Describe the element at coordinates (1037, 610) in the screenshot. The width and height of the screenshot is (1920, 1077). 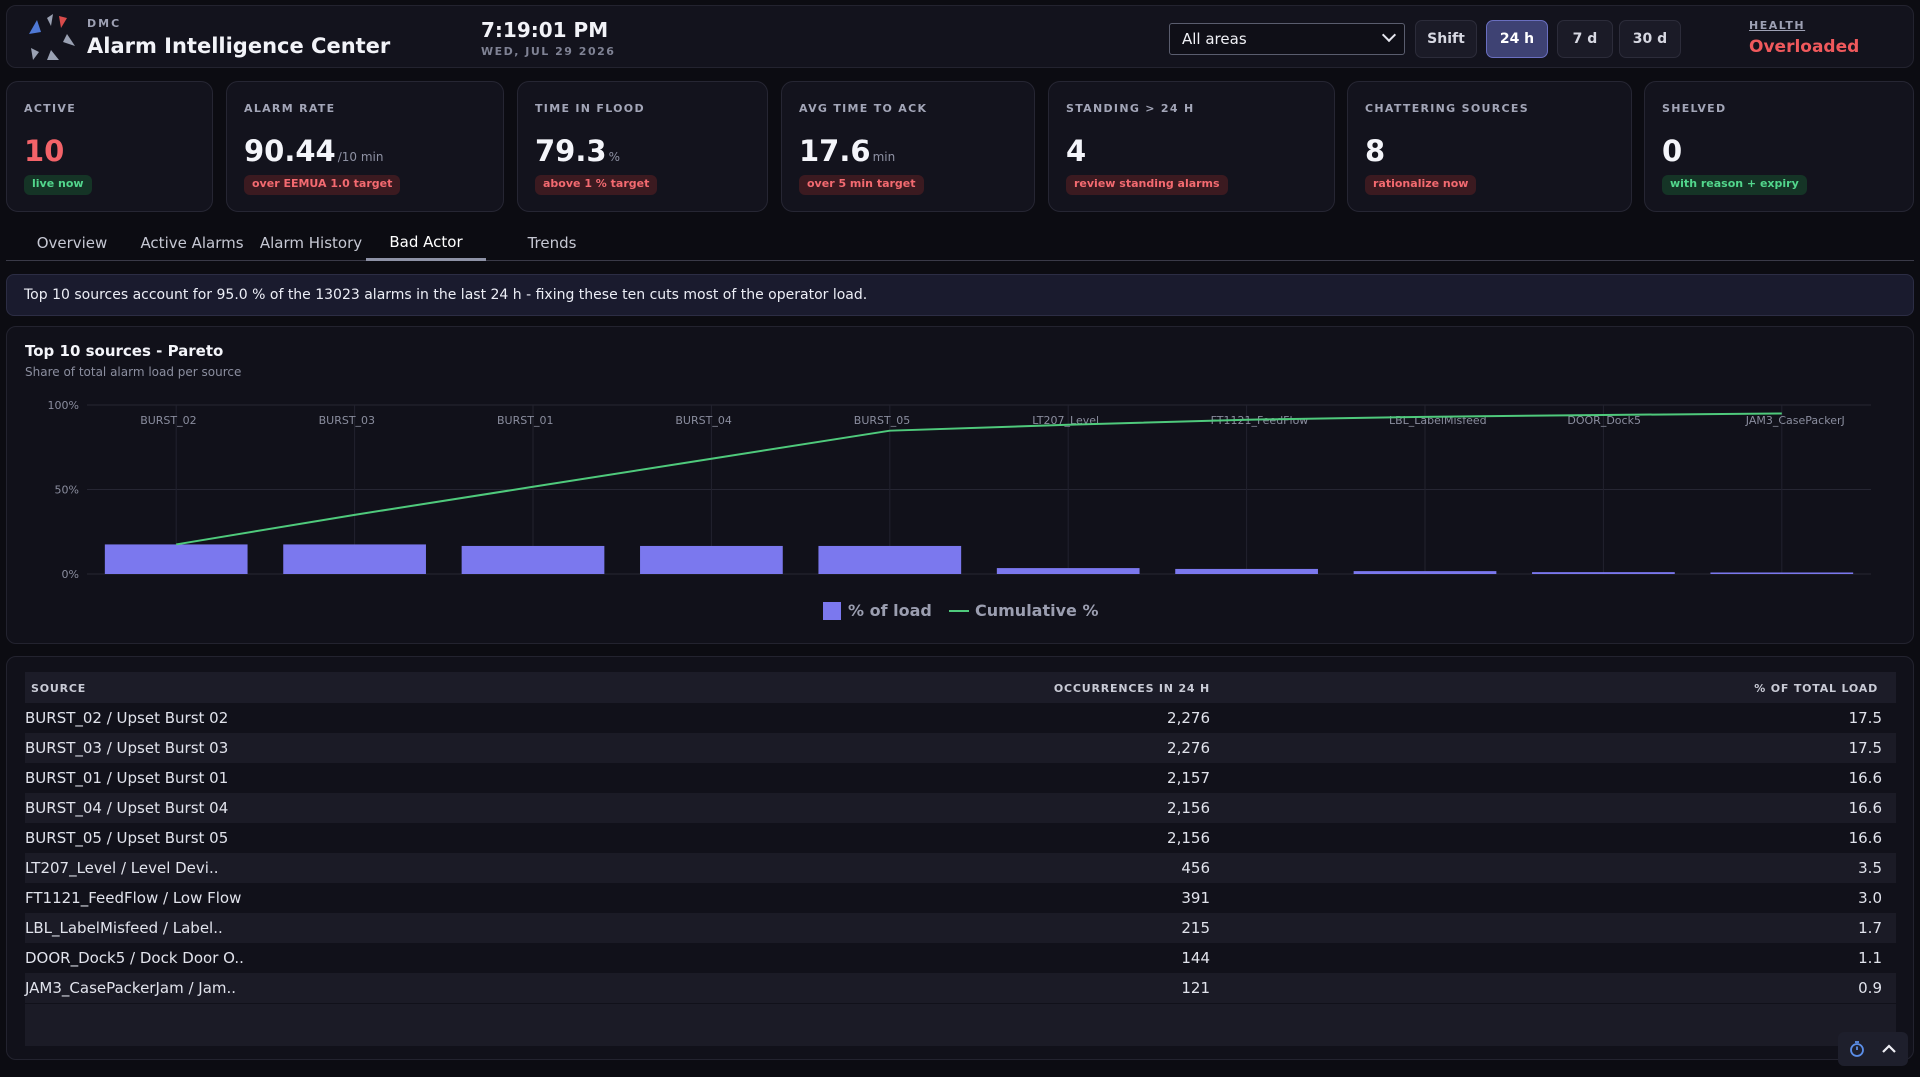
I see `legend-line-label: Cumulative %` at that location.